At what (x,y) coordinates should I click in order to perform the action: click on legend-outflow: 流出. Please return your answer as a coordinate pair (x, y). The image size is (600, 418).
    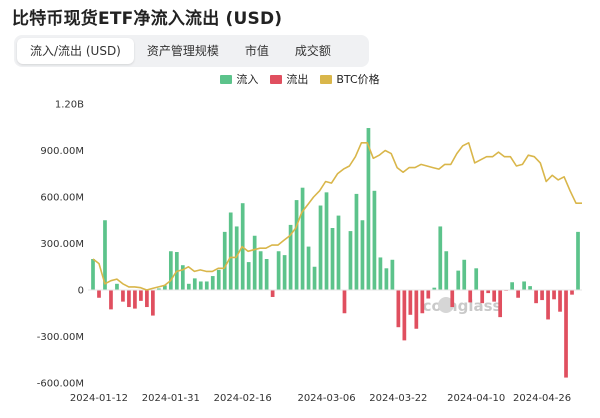
    Looking at the image, I should click on (289, 79).